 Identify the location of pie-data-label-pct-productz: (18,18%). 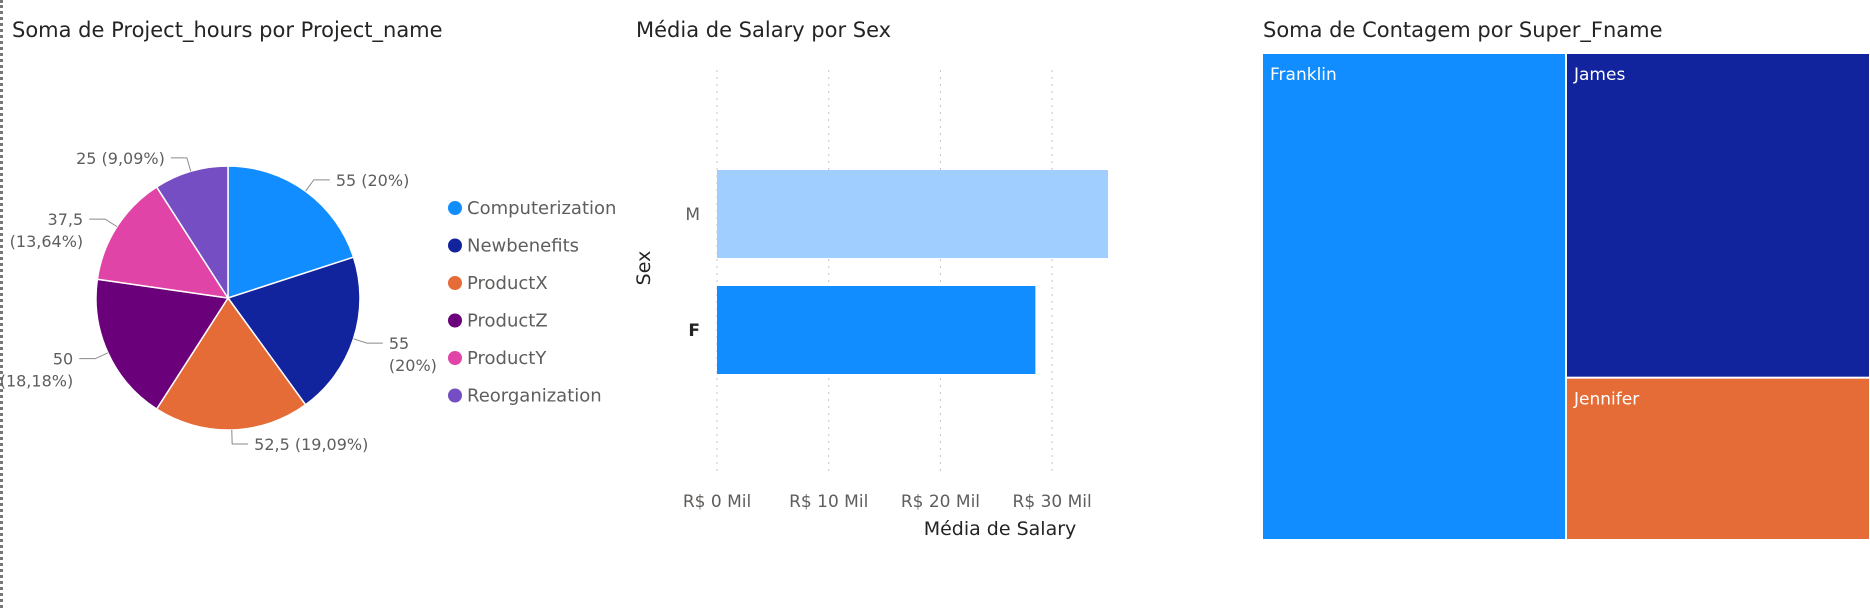
(36, 381).